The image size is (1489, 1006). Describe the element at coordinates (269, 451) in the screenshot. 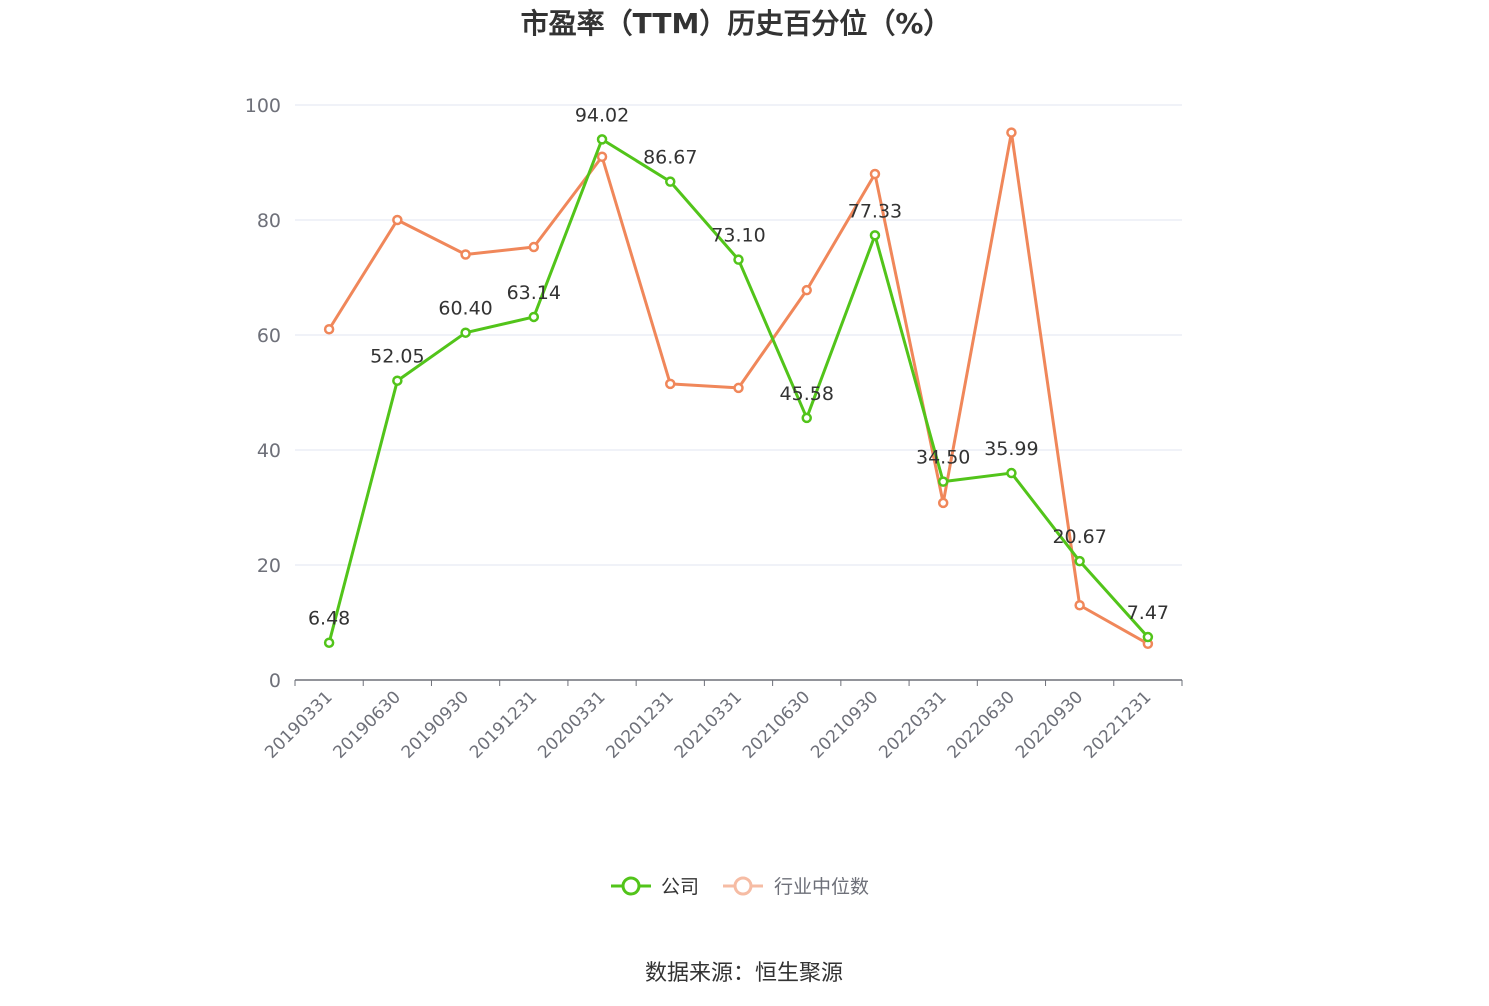

I see `y-tick-label: 40` at that location.